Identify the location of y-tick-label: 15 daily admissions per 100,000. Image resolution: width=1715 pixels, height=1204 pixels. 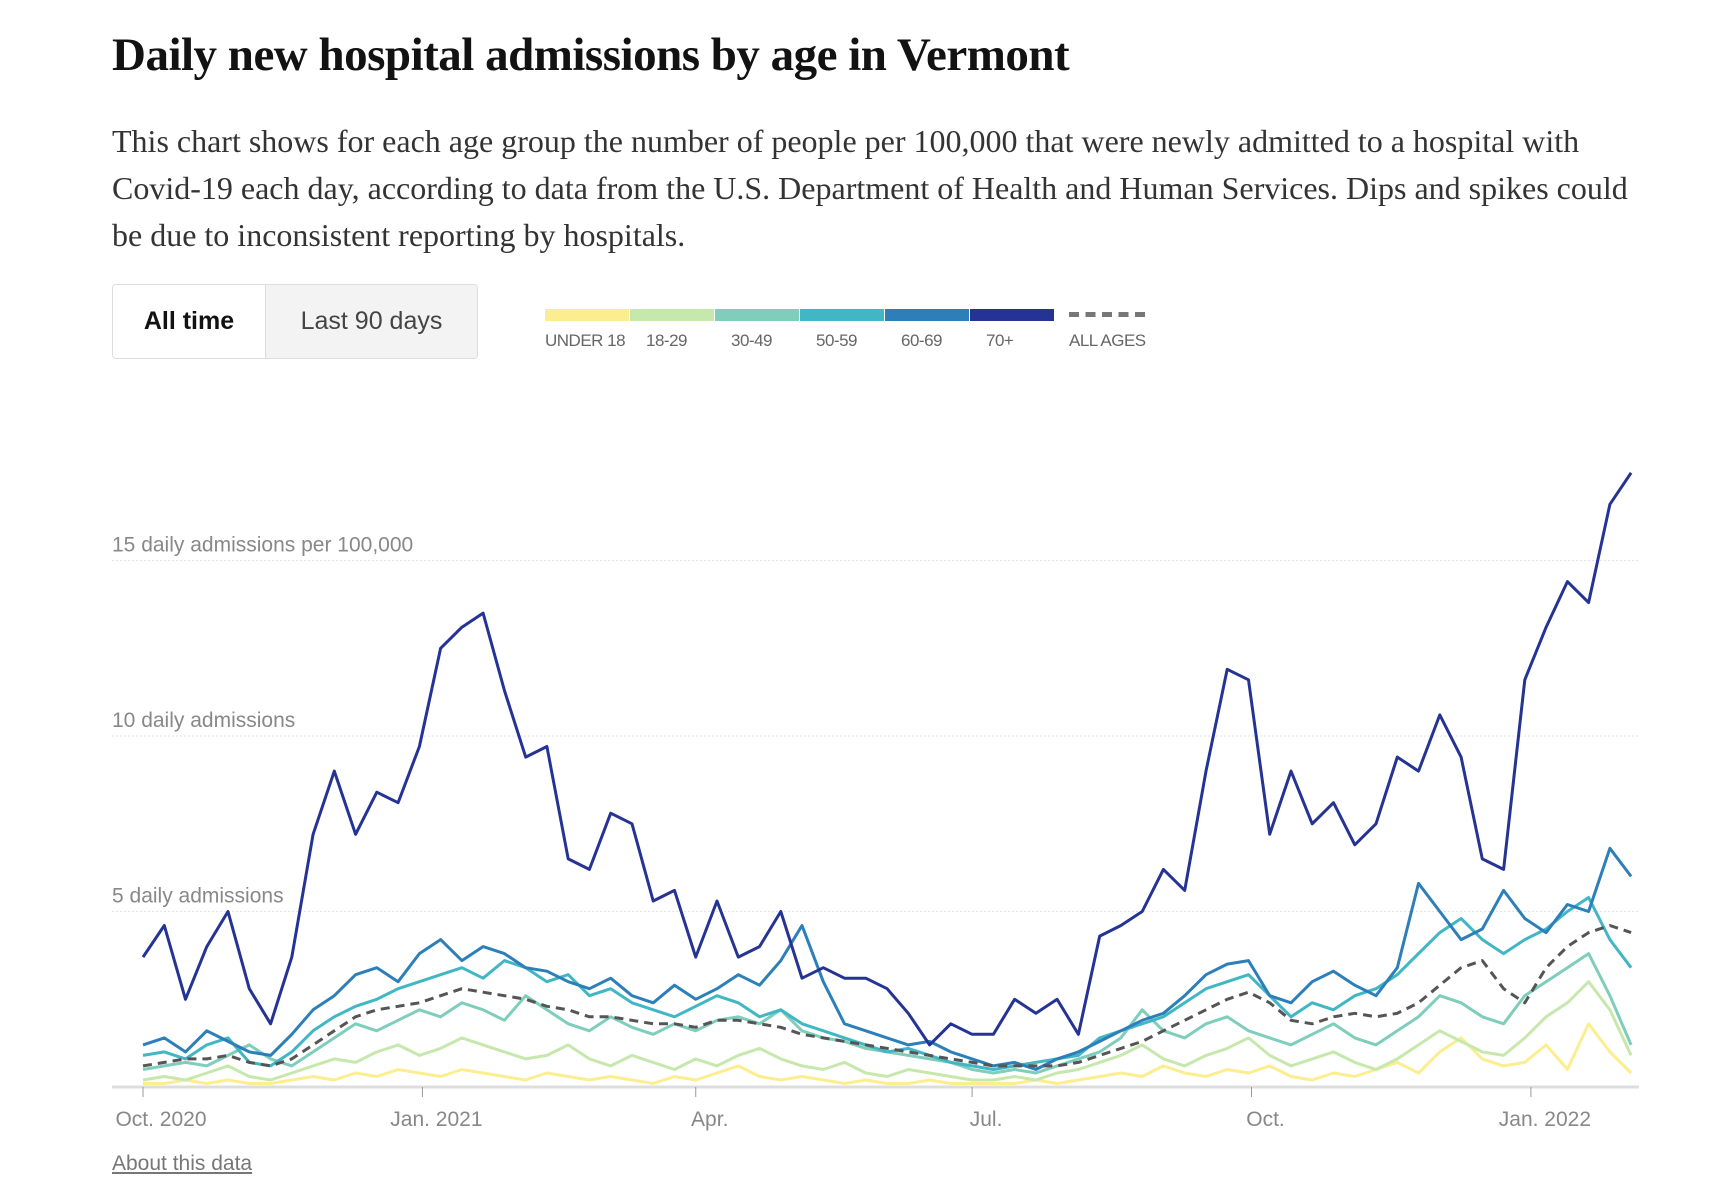
(262, 545).